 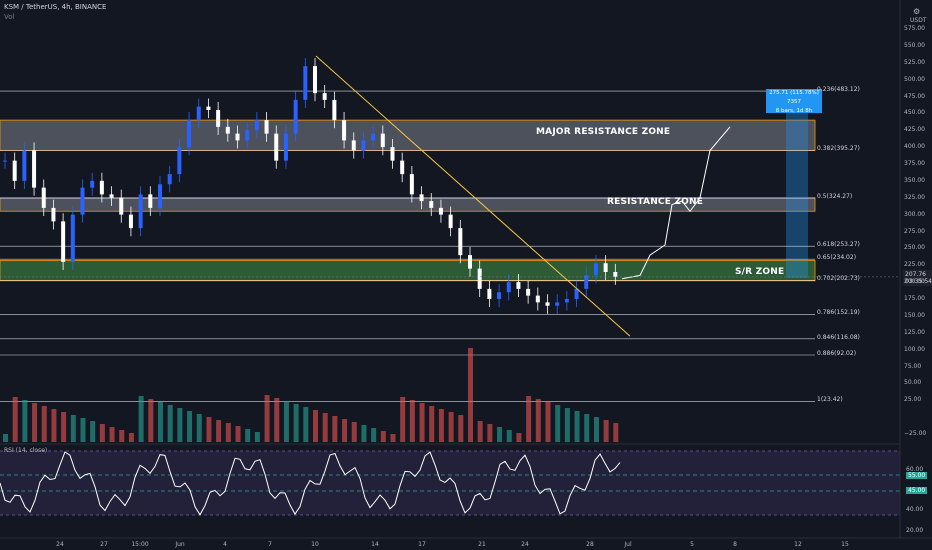 I want to click on x-tick-10: 24, so click(x=525, y=544).